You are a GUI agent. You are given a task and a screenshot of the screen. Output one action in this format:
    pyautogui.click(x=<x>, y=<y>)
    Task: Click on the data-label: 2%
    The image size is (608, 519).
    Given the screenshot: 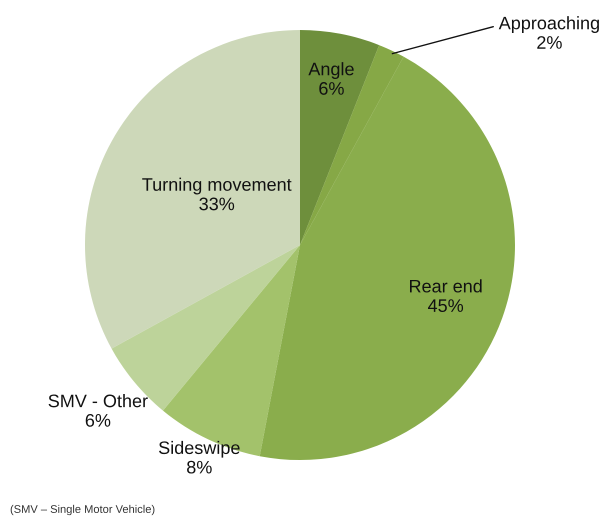 What is the action you would take?
    pyautogui.click(x=549, y=42)
    